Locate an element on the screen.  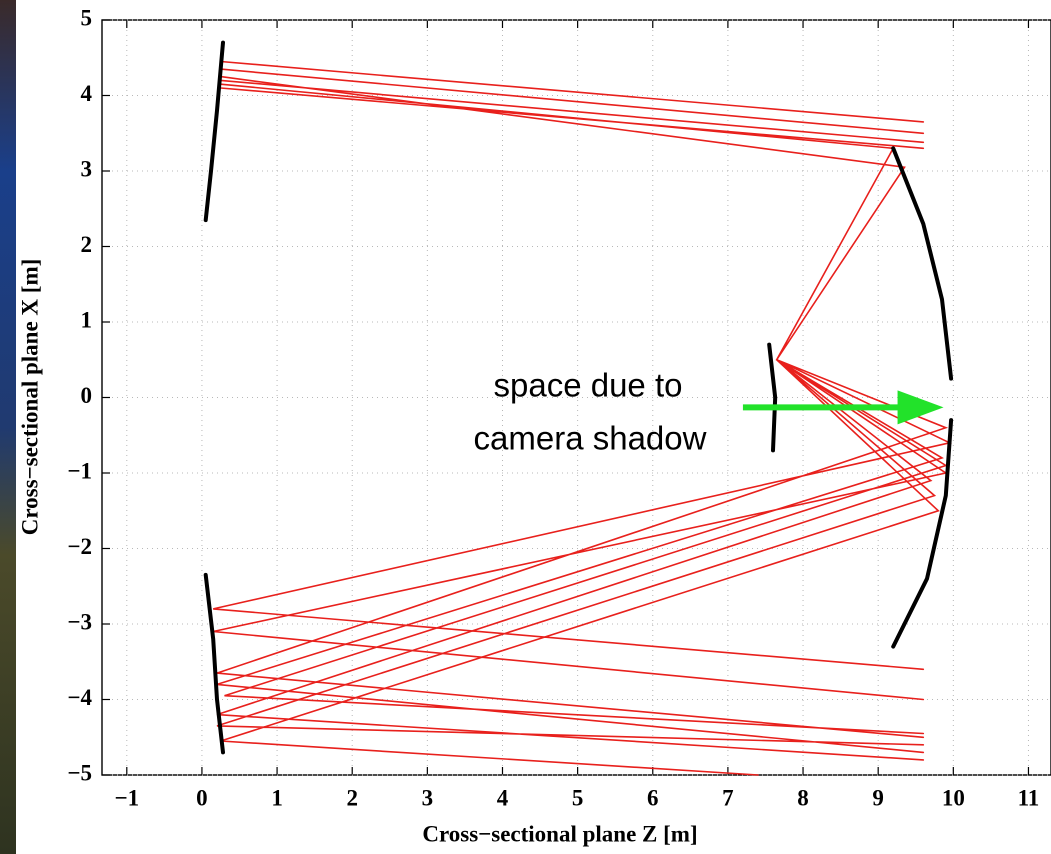
background-photo is located at coordinates (8, 427).